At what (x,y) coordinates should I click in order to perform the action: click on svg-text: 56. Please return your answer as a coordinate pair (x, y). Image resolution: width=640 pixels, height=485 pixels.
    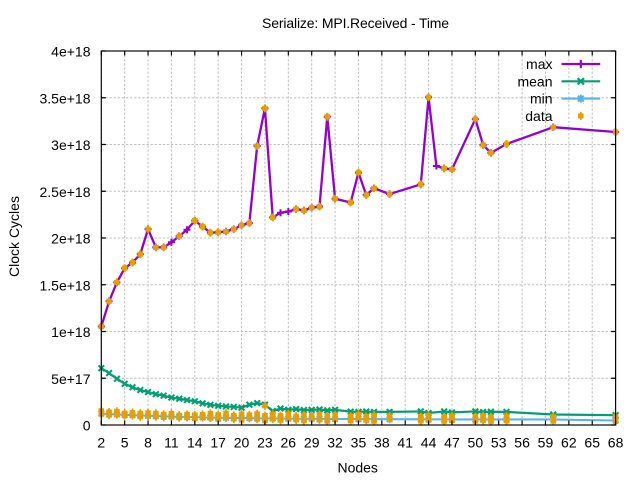
    Looking at the image, I should click on (522, 443).